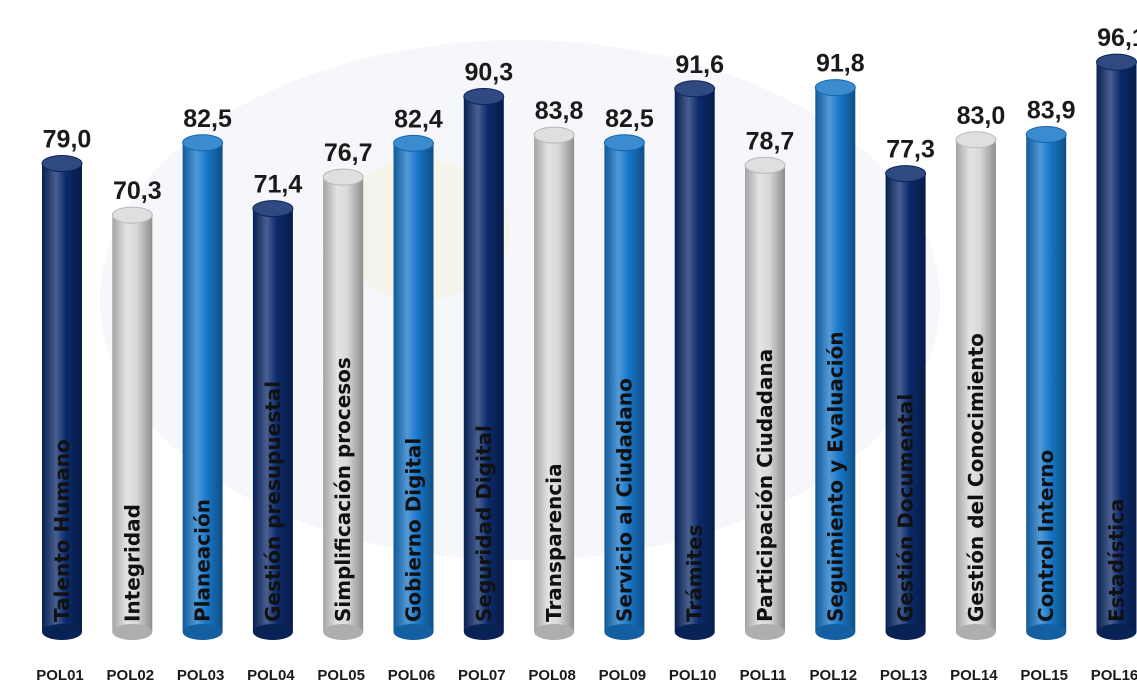 The height and width of the screenshot is (688, 1137). I want to click on bar-POL16, so click(1116, 346).